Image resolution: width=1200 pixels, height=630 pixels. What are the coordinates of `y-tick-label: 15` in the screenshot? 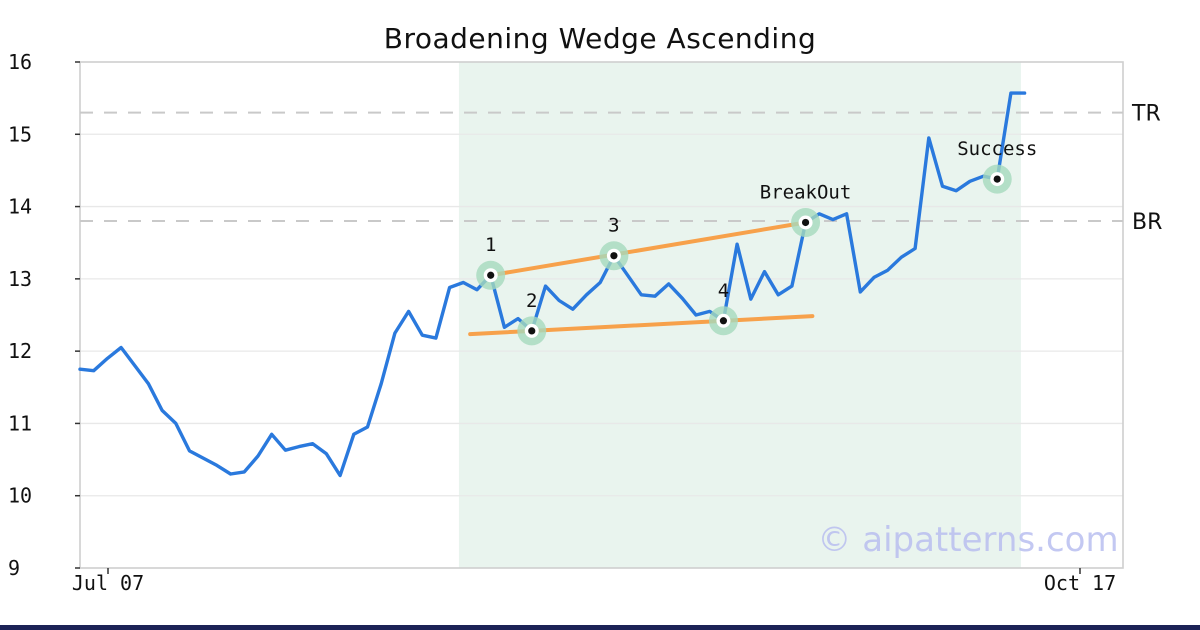 It's located at (20, 134).